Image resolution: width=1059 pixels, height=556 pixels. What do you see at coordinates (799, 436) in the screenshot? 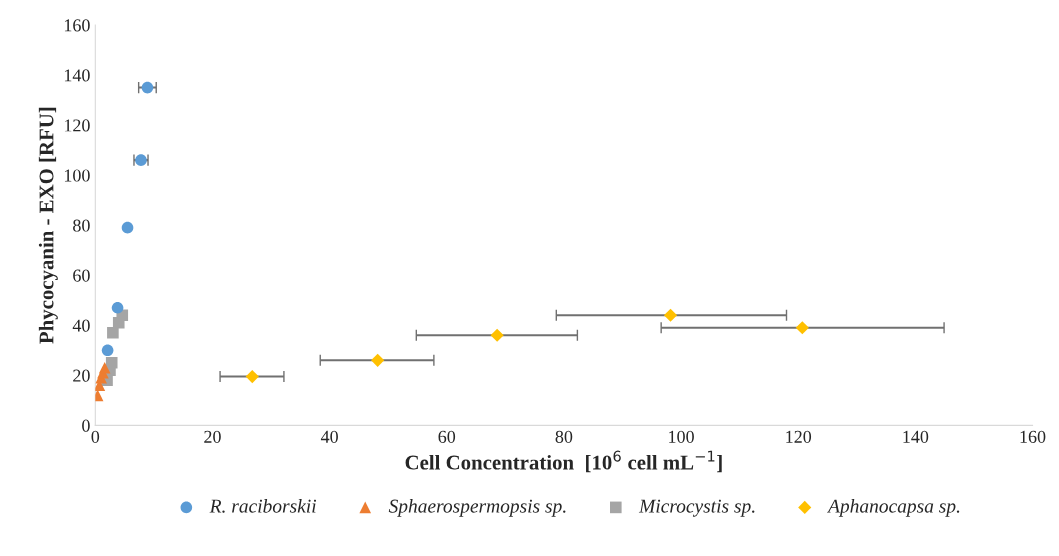
I see `x-tick-label: 120` at bounding box center [799, 436].